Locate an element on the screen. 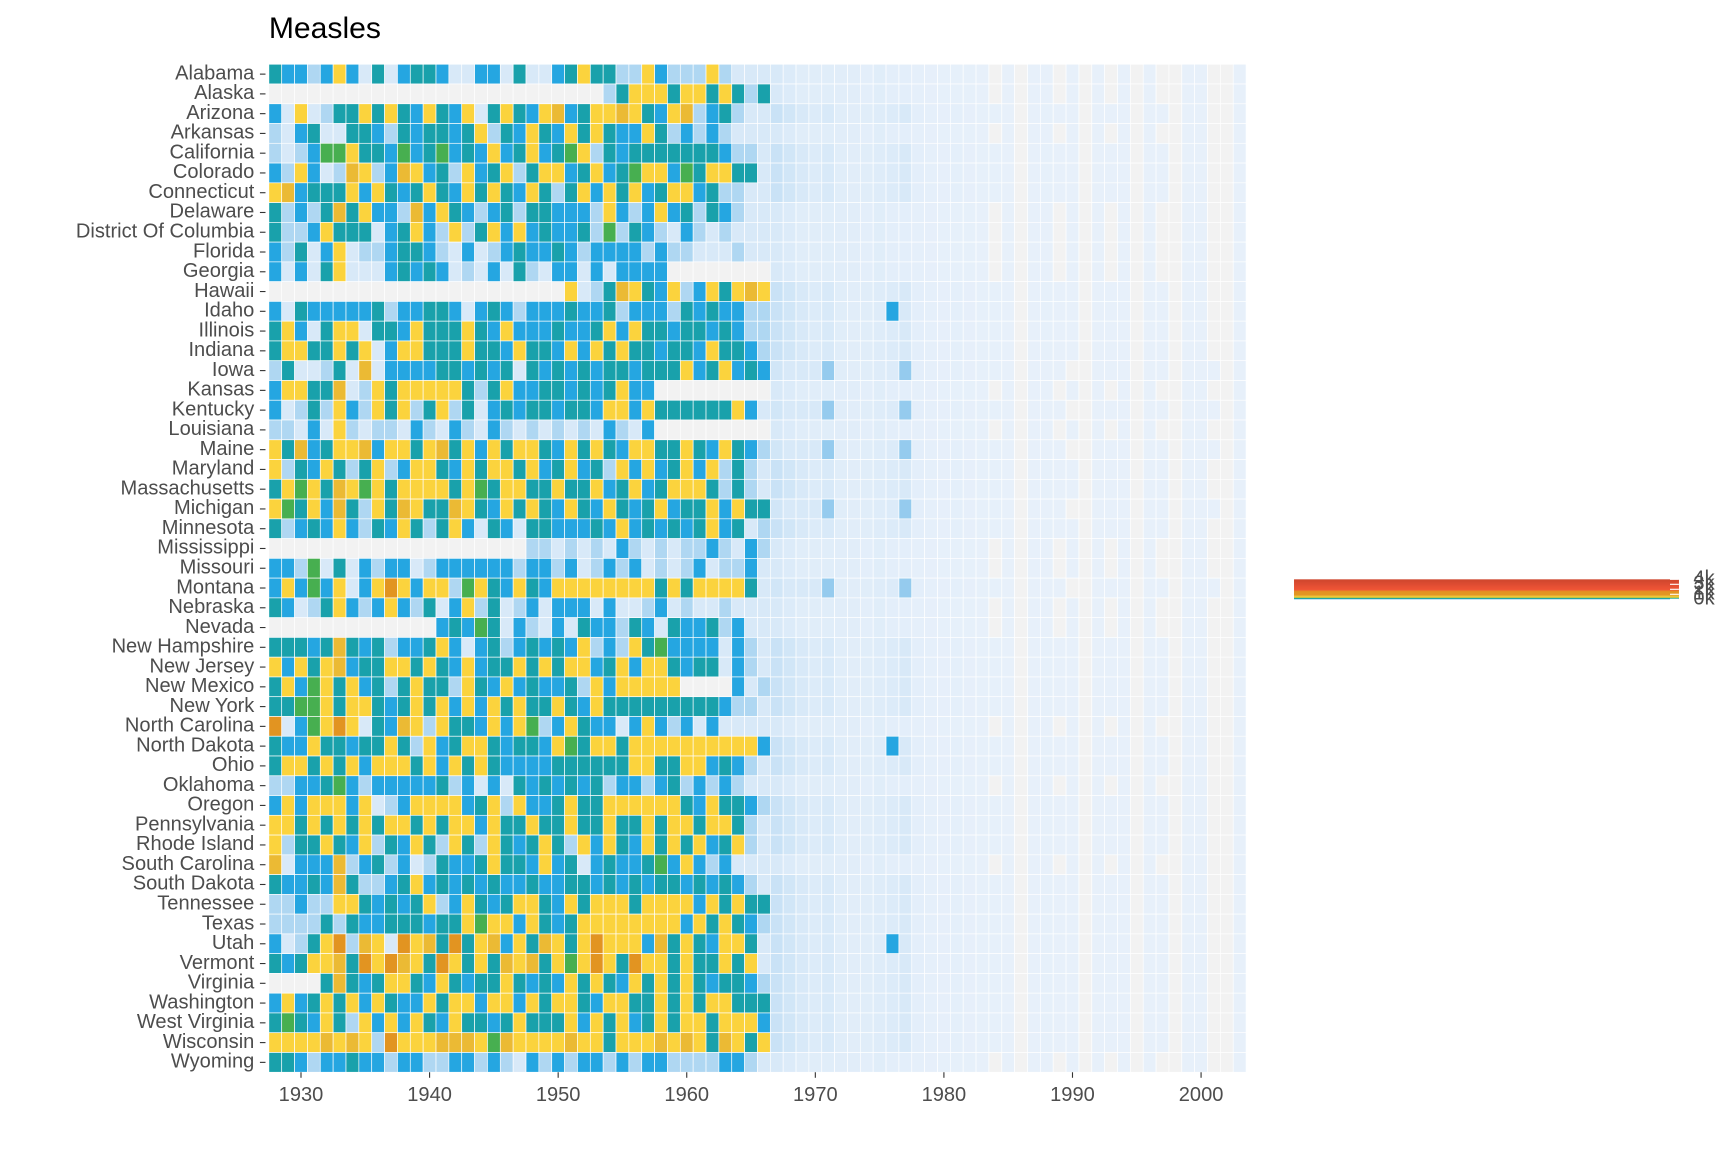  y-tick-label: Louisiana is located at coordinates (211, 429).